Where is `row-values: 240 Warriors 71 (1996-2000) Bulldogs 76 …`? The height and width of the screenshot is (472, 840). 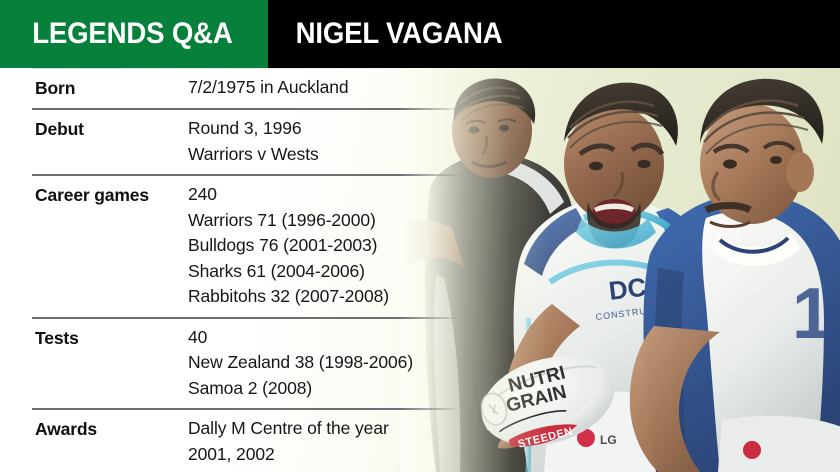 row-values: 240 Warriors 71 (1996-2000) Bulldogs 76 … is located at coordinates (288, 246).